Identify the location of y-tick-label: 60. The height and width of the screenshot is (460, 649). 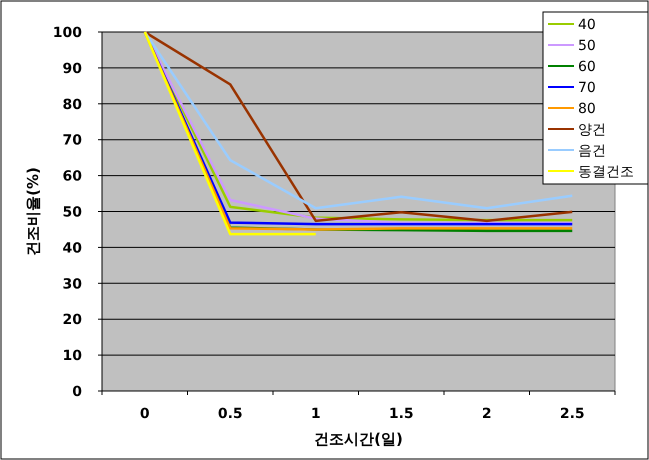
(72, 176).